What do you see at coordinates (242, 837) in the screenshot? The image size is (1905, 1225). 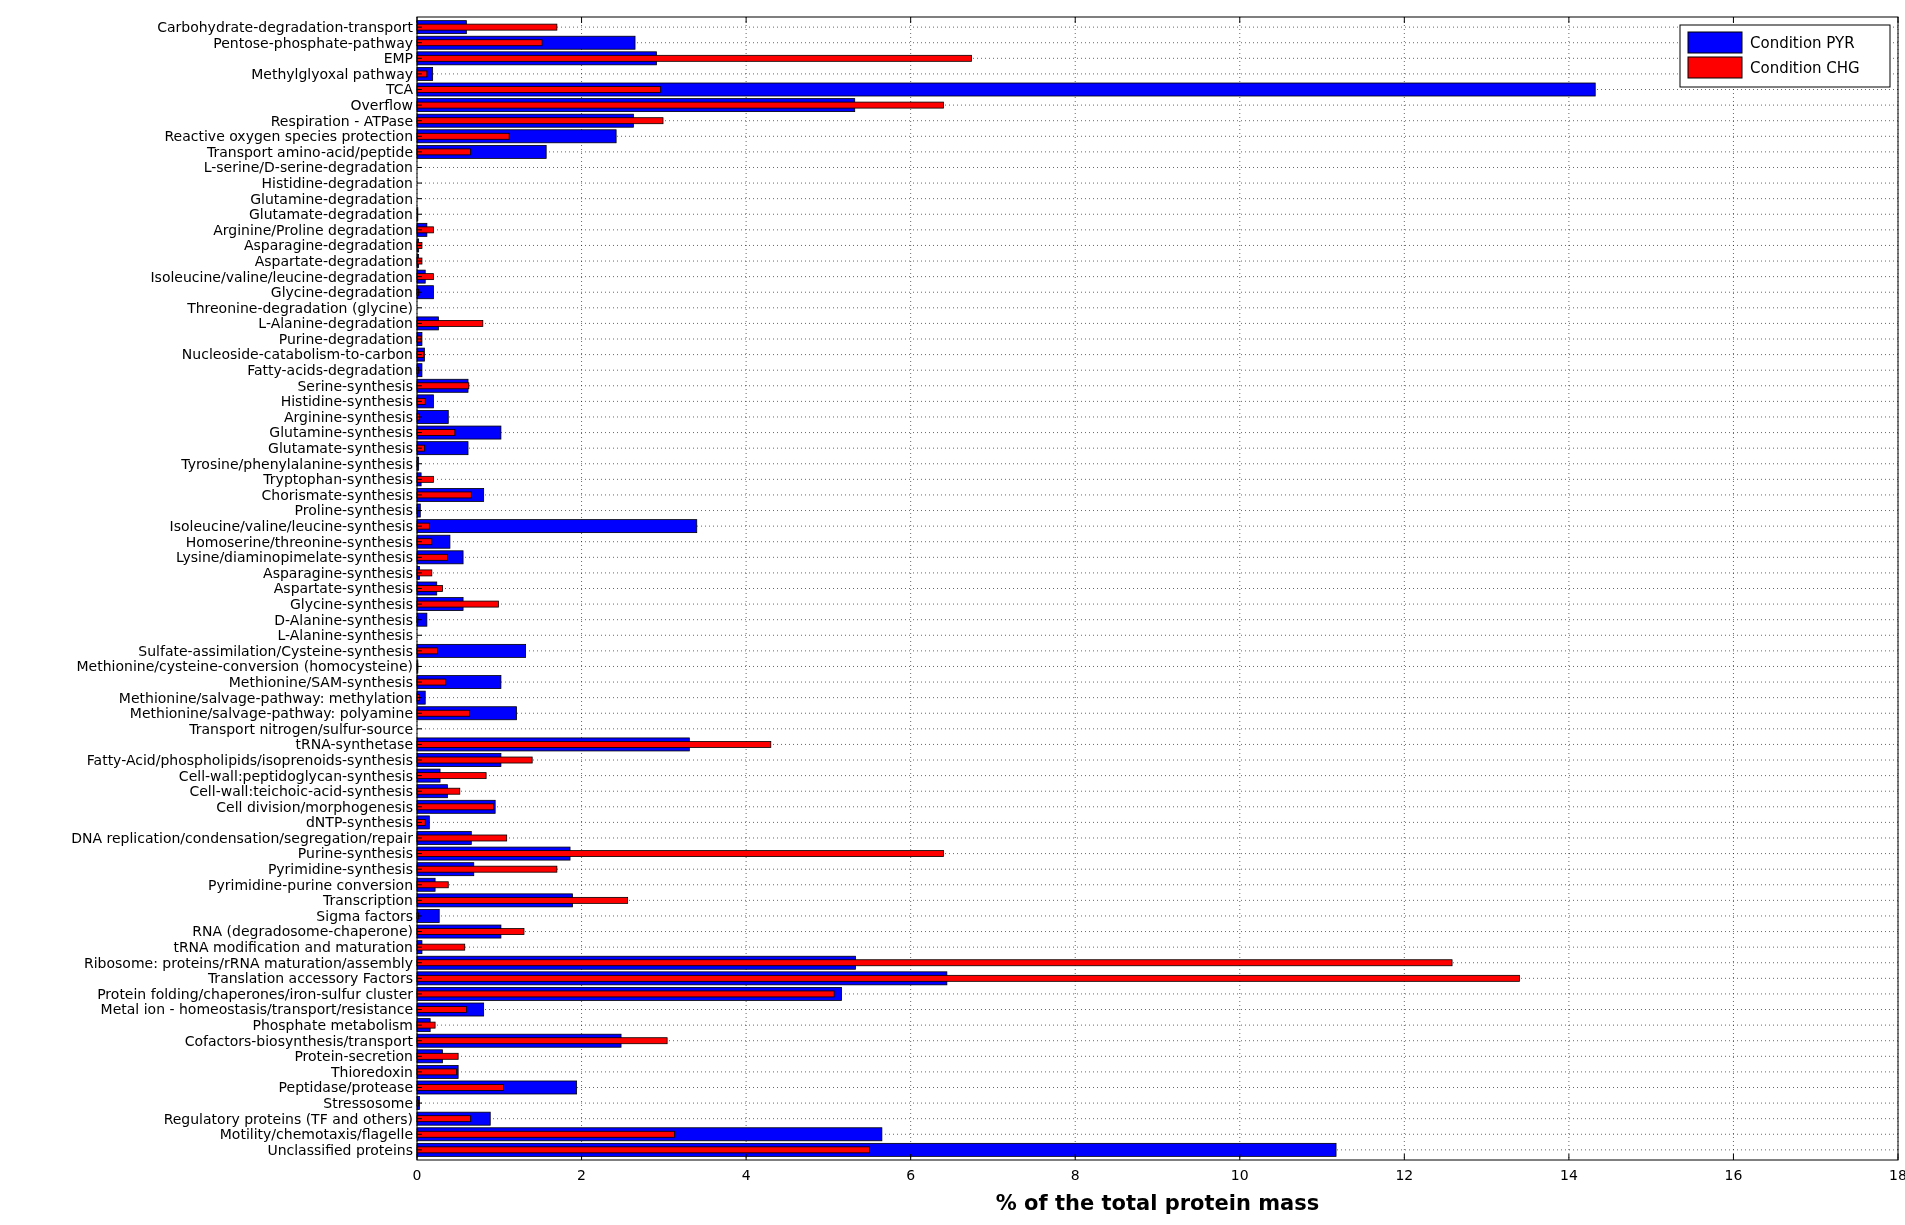 I see `y-tick-label: DNA replication/condensation/segregation/repair` at bounding box center [242, 837].